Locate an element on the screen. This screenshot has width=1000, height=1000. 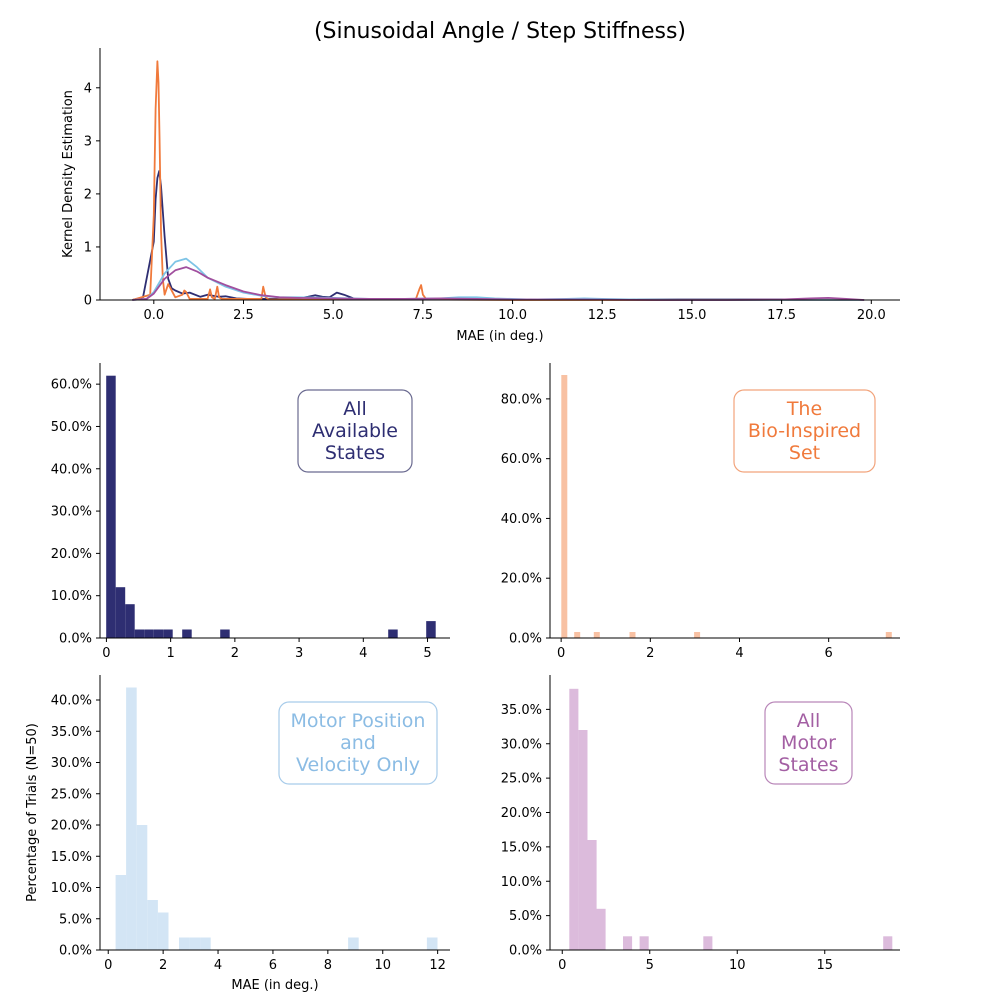
x-tick-label: 15.0 is located at coordinates (691, 315).